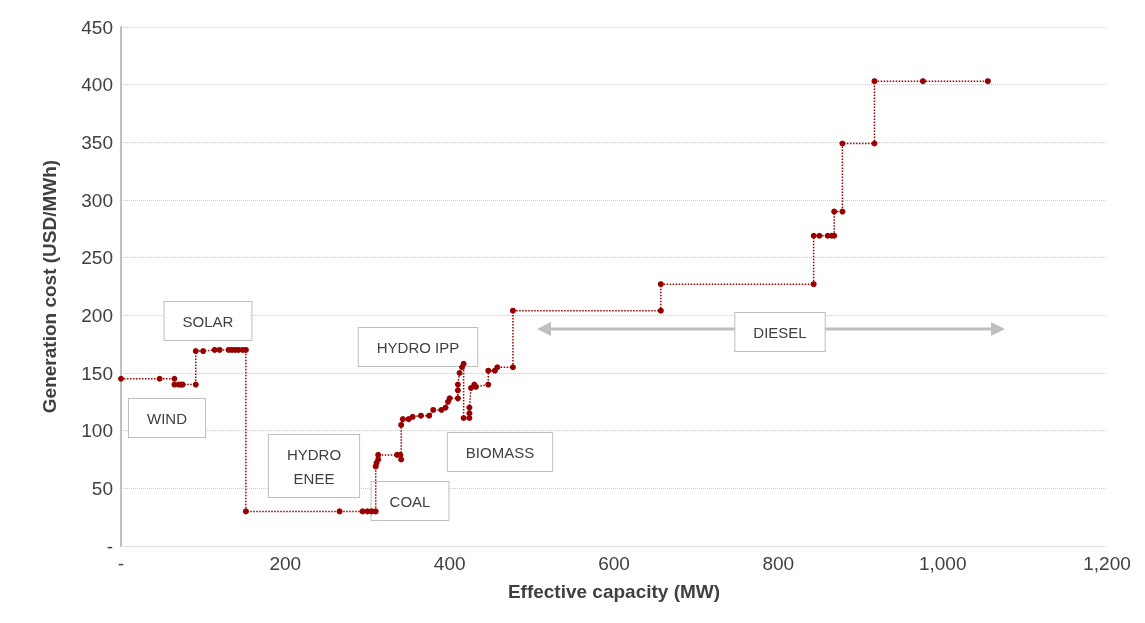  Describe the element at coordinates (1107, 563) in the screenshot. I see `x-tick-label: 1,200` at that location.